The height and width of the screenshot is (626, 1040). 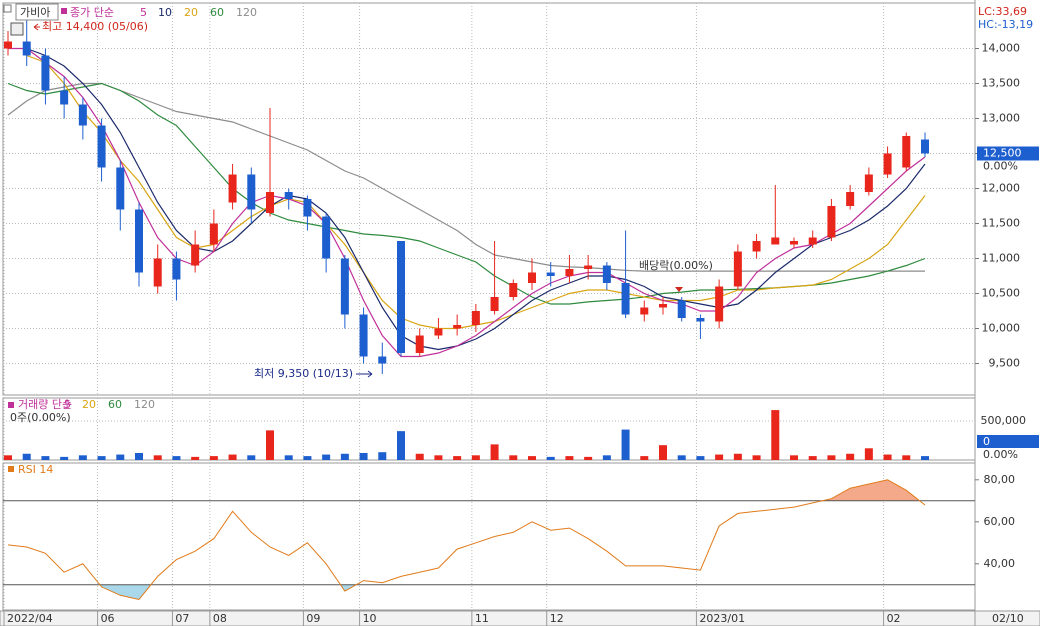 I want to click on x-tick-label: 2022/04, so click(x=30, y=618).